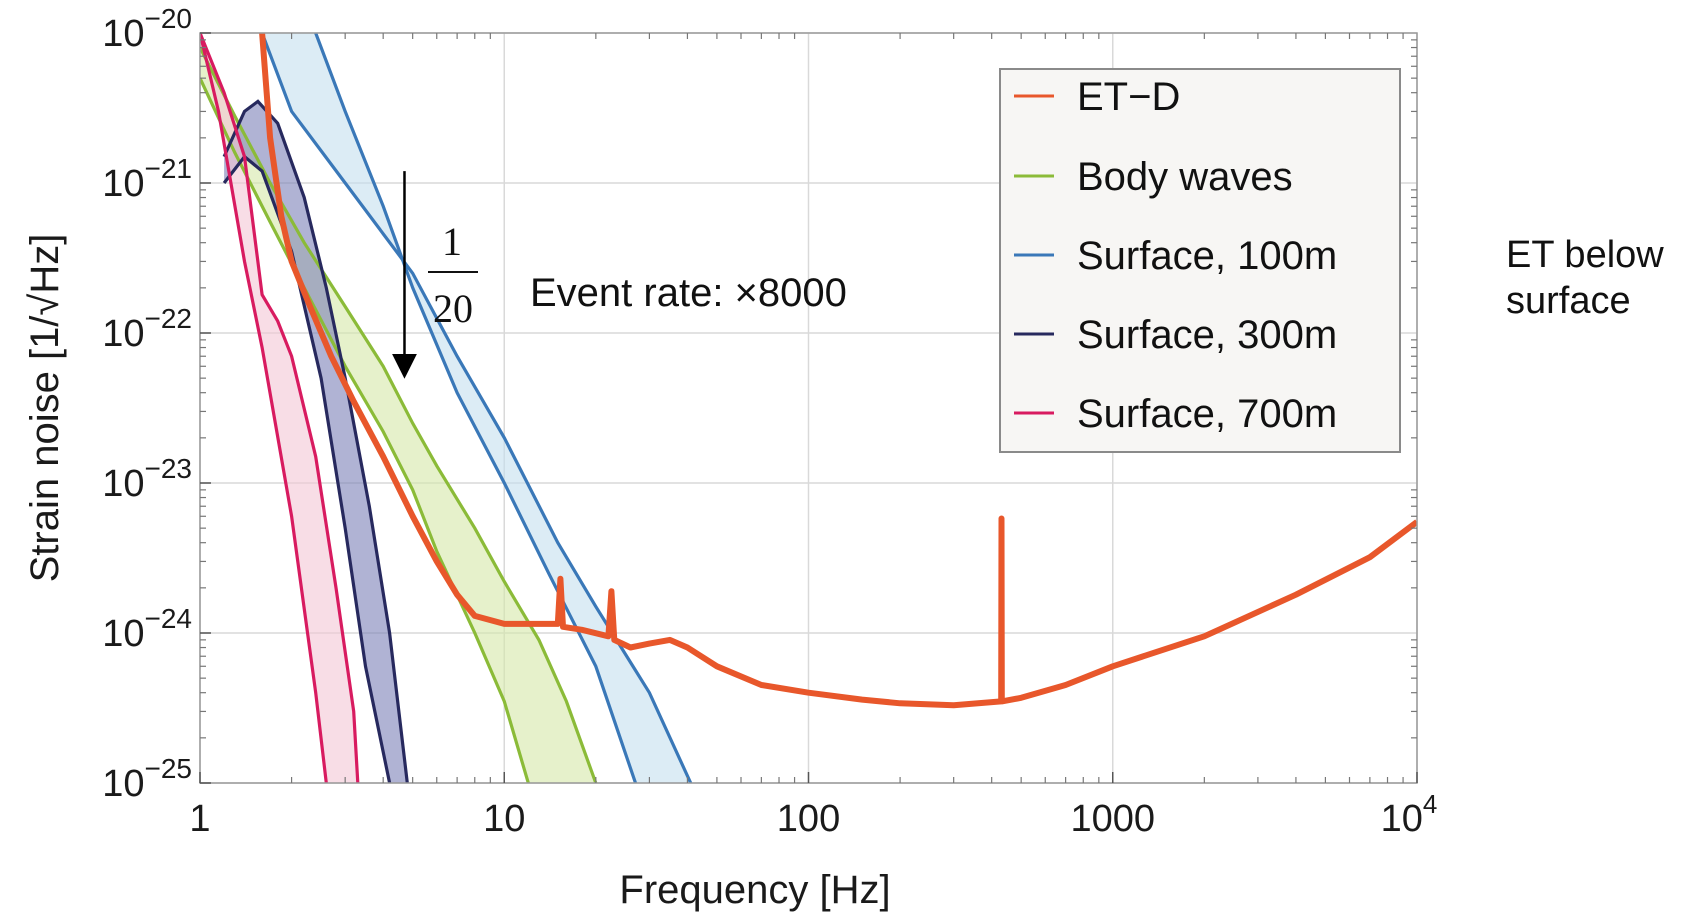 The height and width of the screenshot is (912, 1700). What do you see at coordinates (1207, 414) in the screenshot?
I see `legend-label-4: Surface, 700m` at bounding box center [1207, 414].